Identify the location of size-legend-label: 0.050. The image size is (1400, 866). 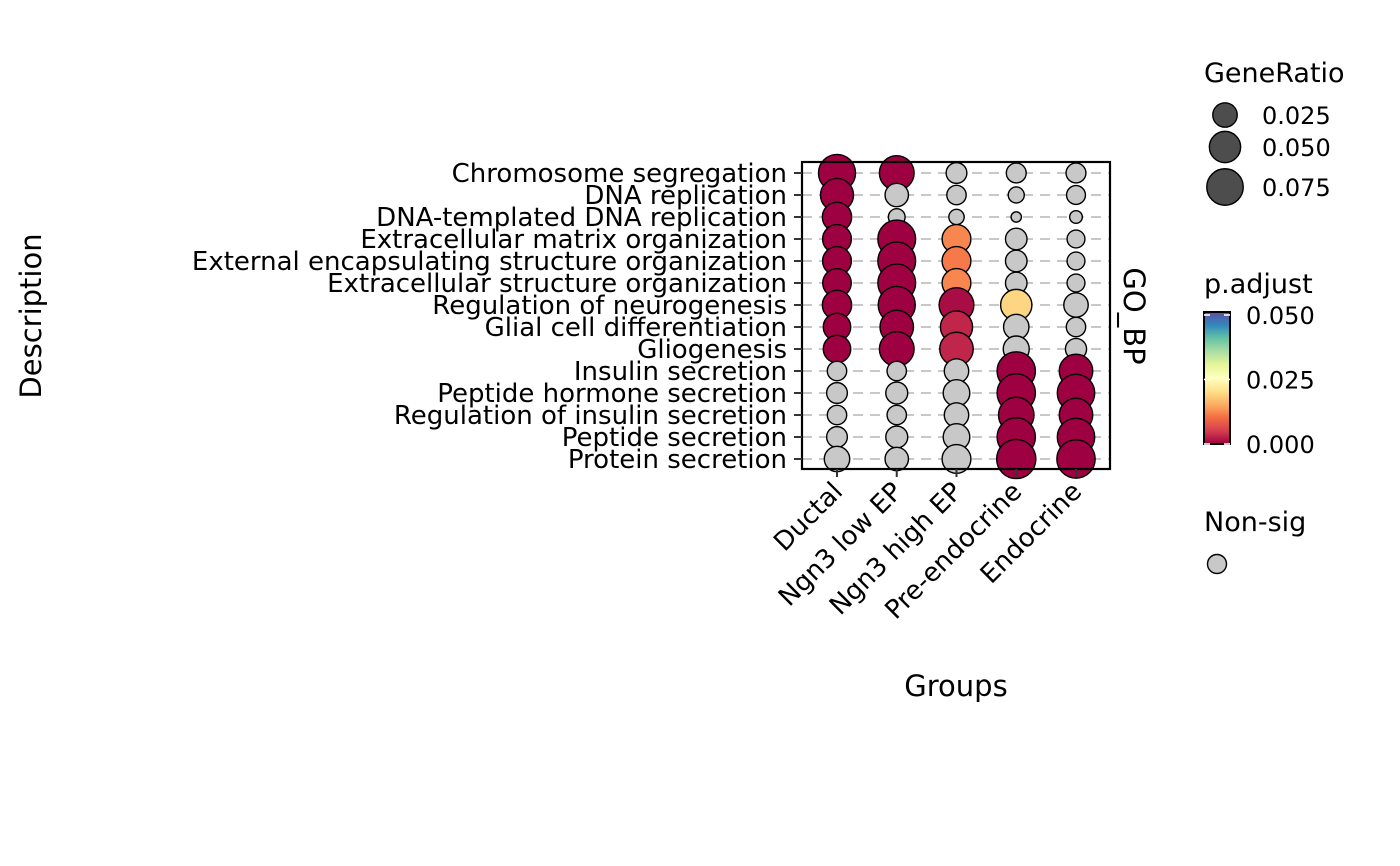
(1296, 148).